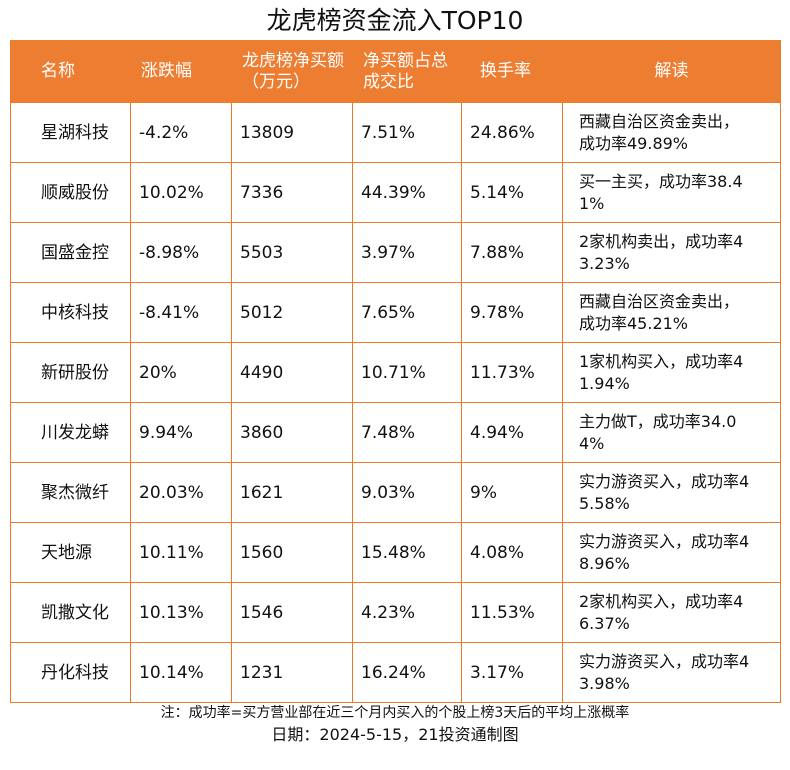 The height and width of the screenshot is (770, 790). I want to click on table-header-row: 名称 涨跌幅 龙虎榜净买额（万元） 净买额占总成交比 换手率 解读, so click(395, 71).